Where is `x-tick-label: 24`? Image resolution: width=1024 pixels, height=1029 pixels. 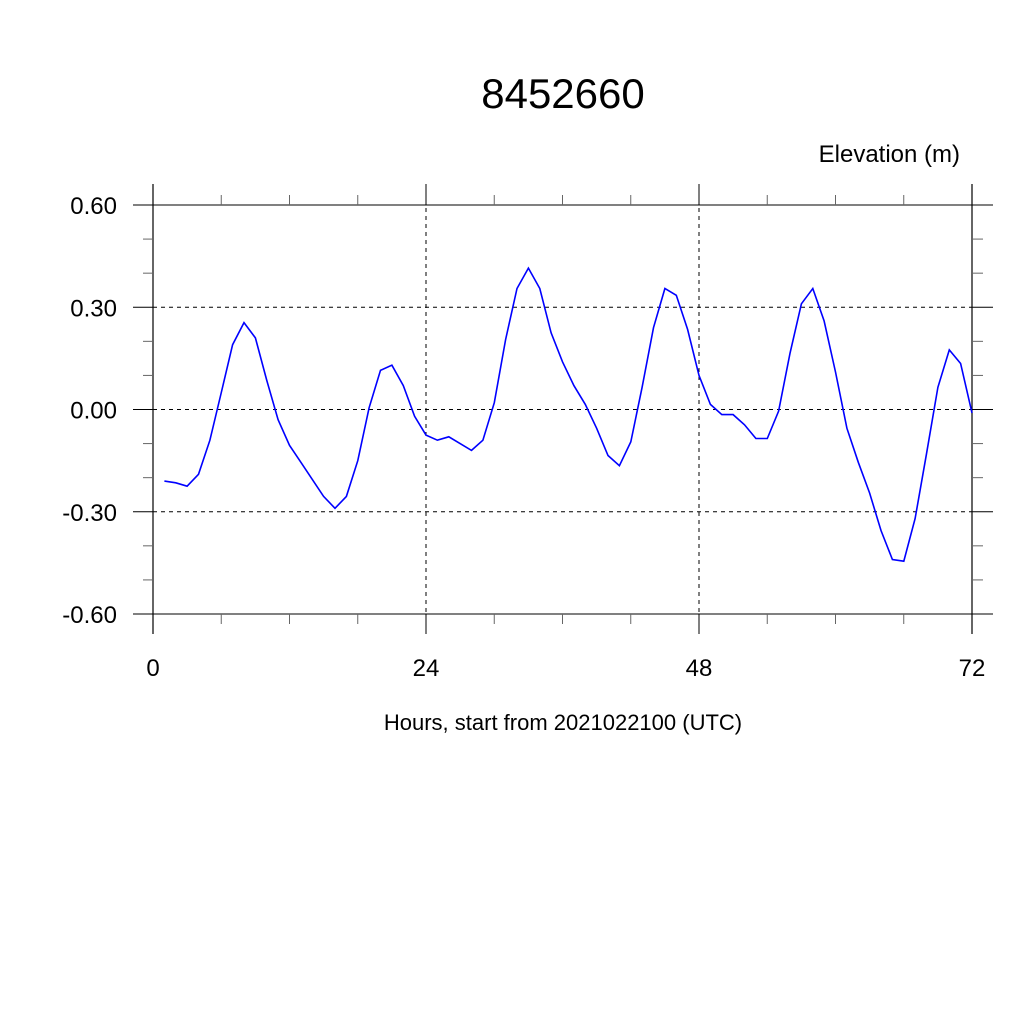 x-tick-label: 24 is located at coordinates (426, 668).